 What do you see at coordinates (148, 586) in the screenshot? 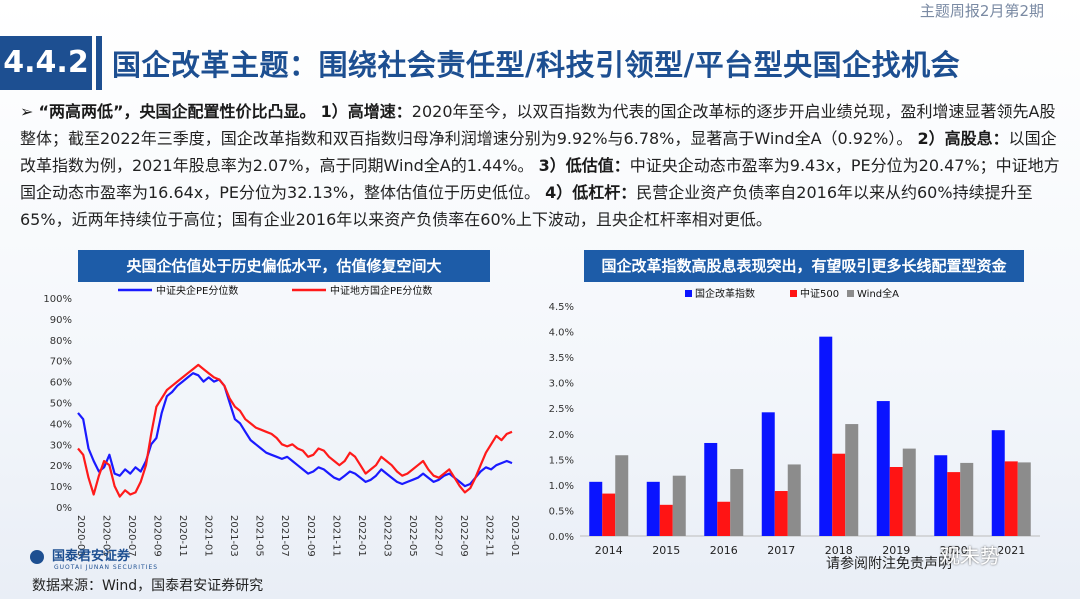
I see `data-source: 数据来源：Wind，国泰君安证券研究` at bounding box center [148, 586].